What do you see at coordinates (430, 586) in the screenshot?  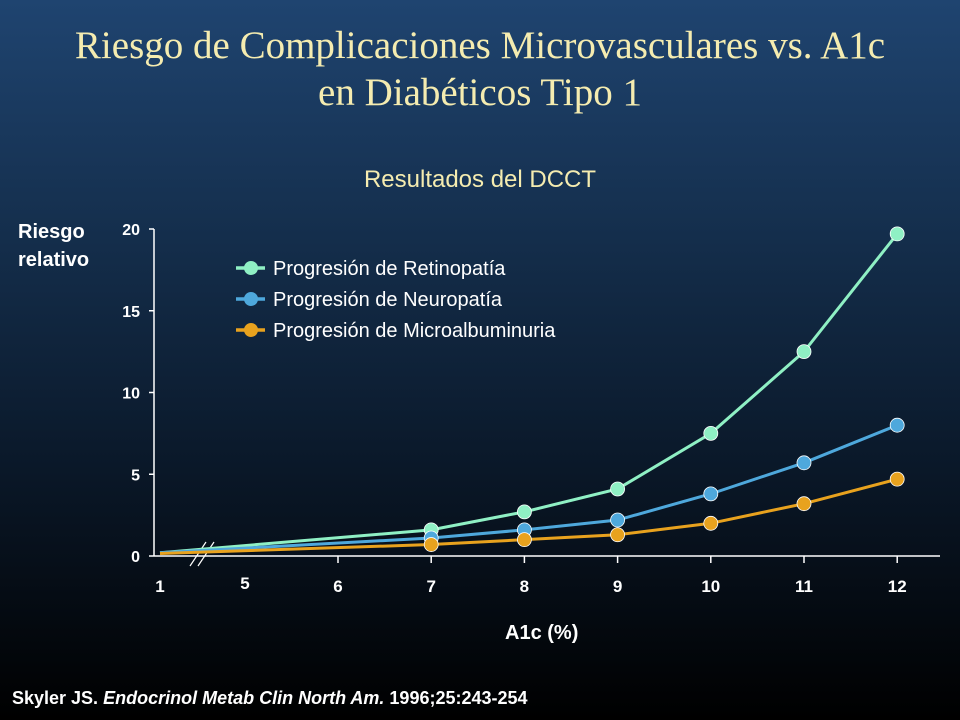 I see `x-tick-label: 7` at bounding box center [430, 586].